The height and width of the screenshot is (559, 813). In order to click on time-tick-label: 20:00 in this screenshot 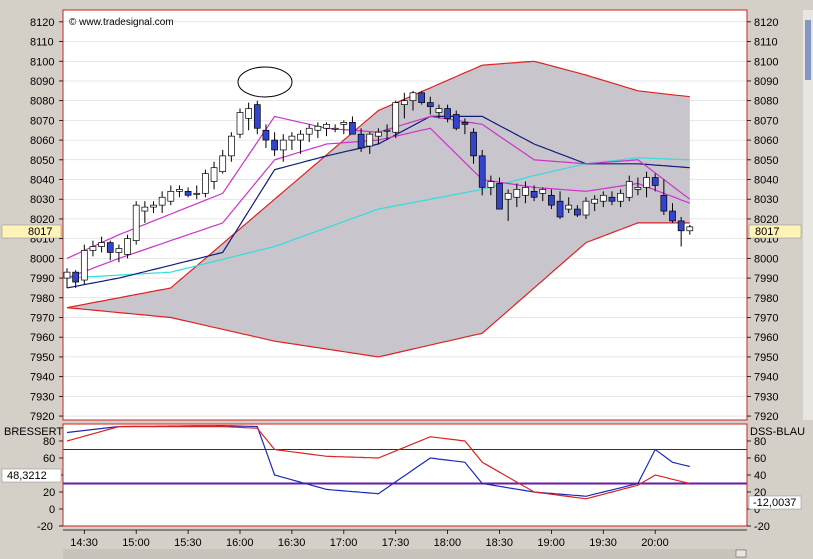, I will do `click(655, 543)`.